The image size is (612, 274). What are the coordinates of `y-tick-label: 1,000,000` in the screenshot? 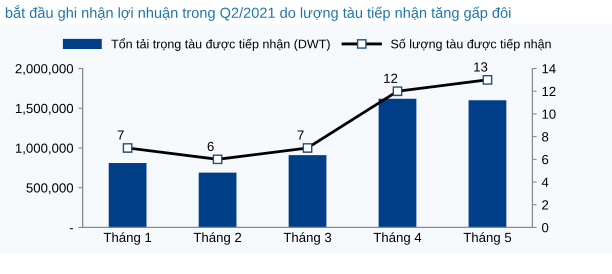 It's located at (45, 149).